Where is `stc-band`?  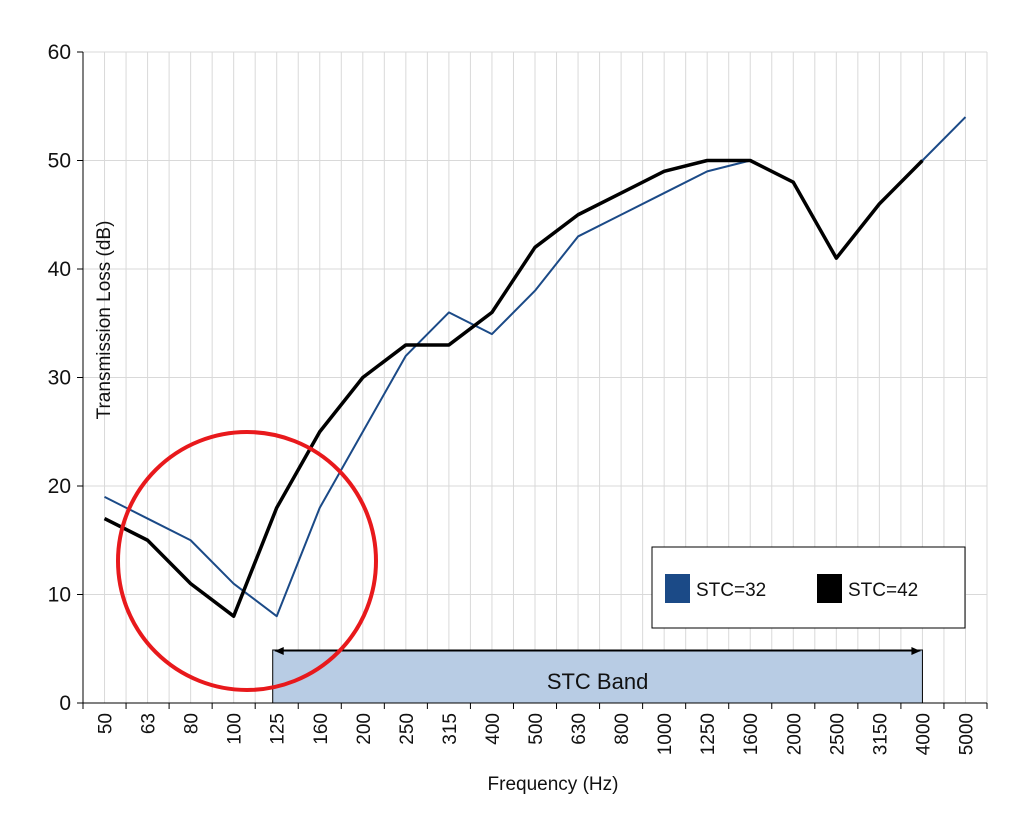 stc-band is located at coordinates (597, 676).